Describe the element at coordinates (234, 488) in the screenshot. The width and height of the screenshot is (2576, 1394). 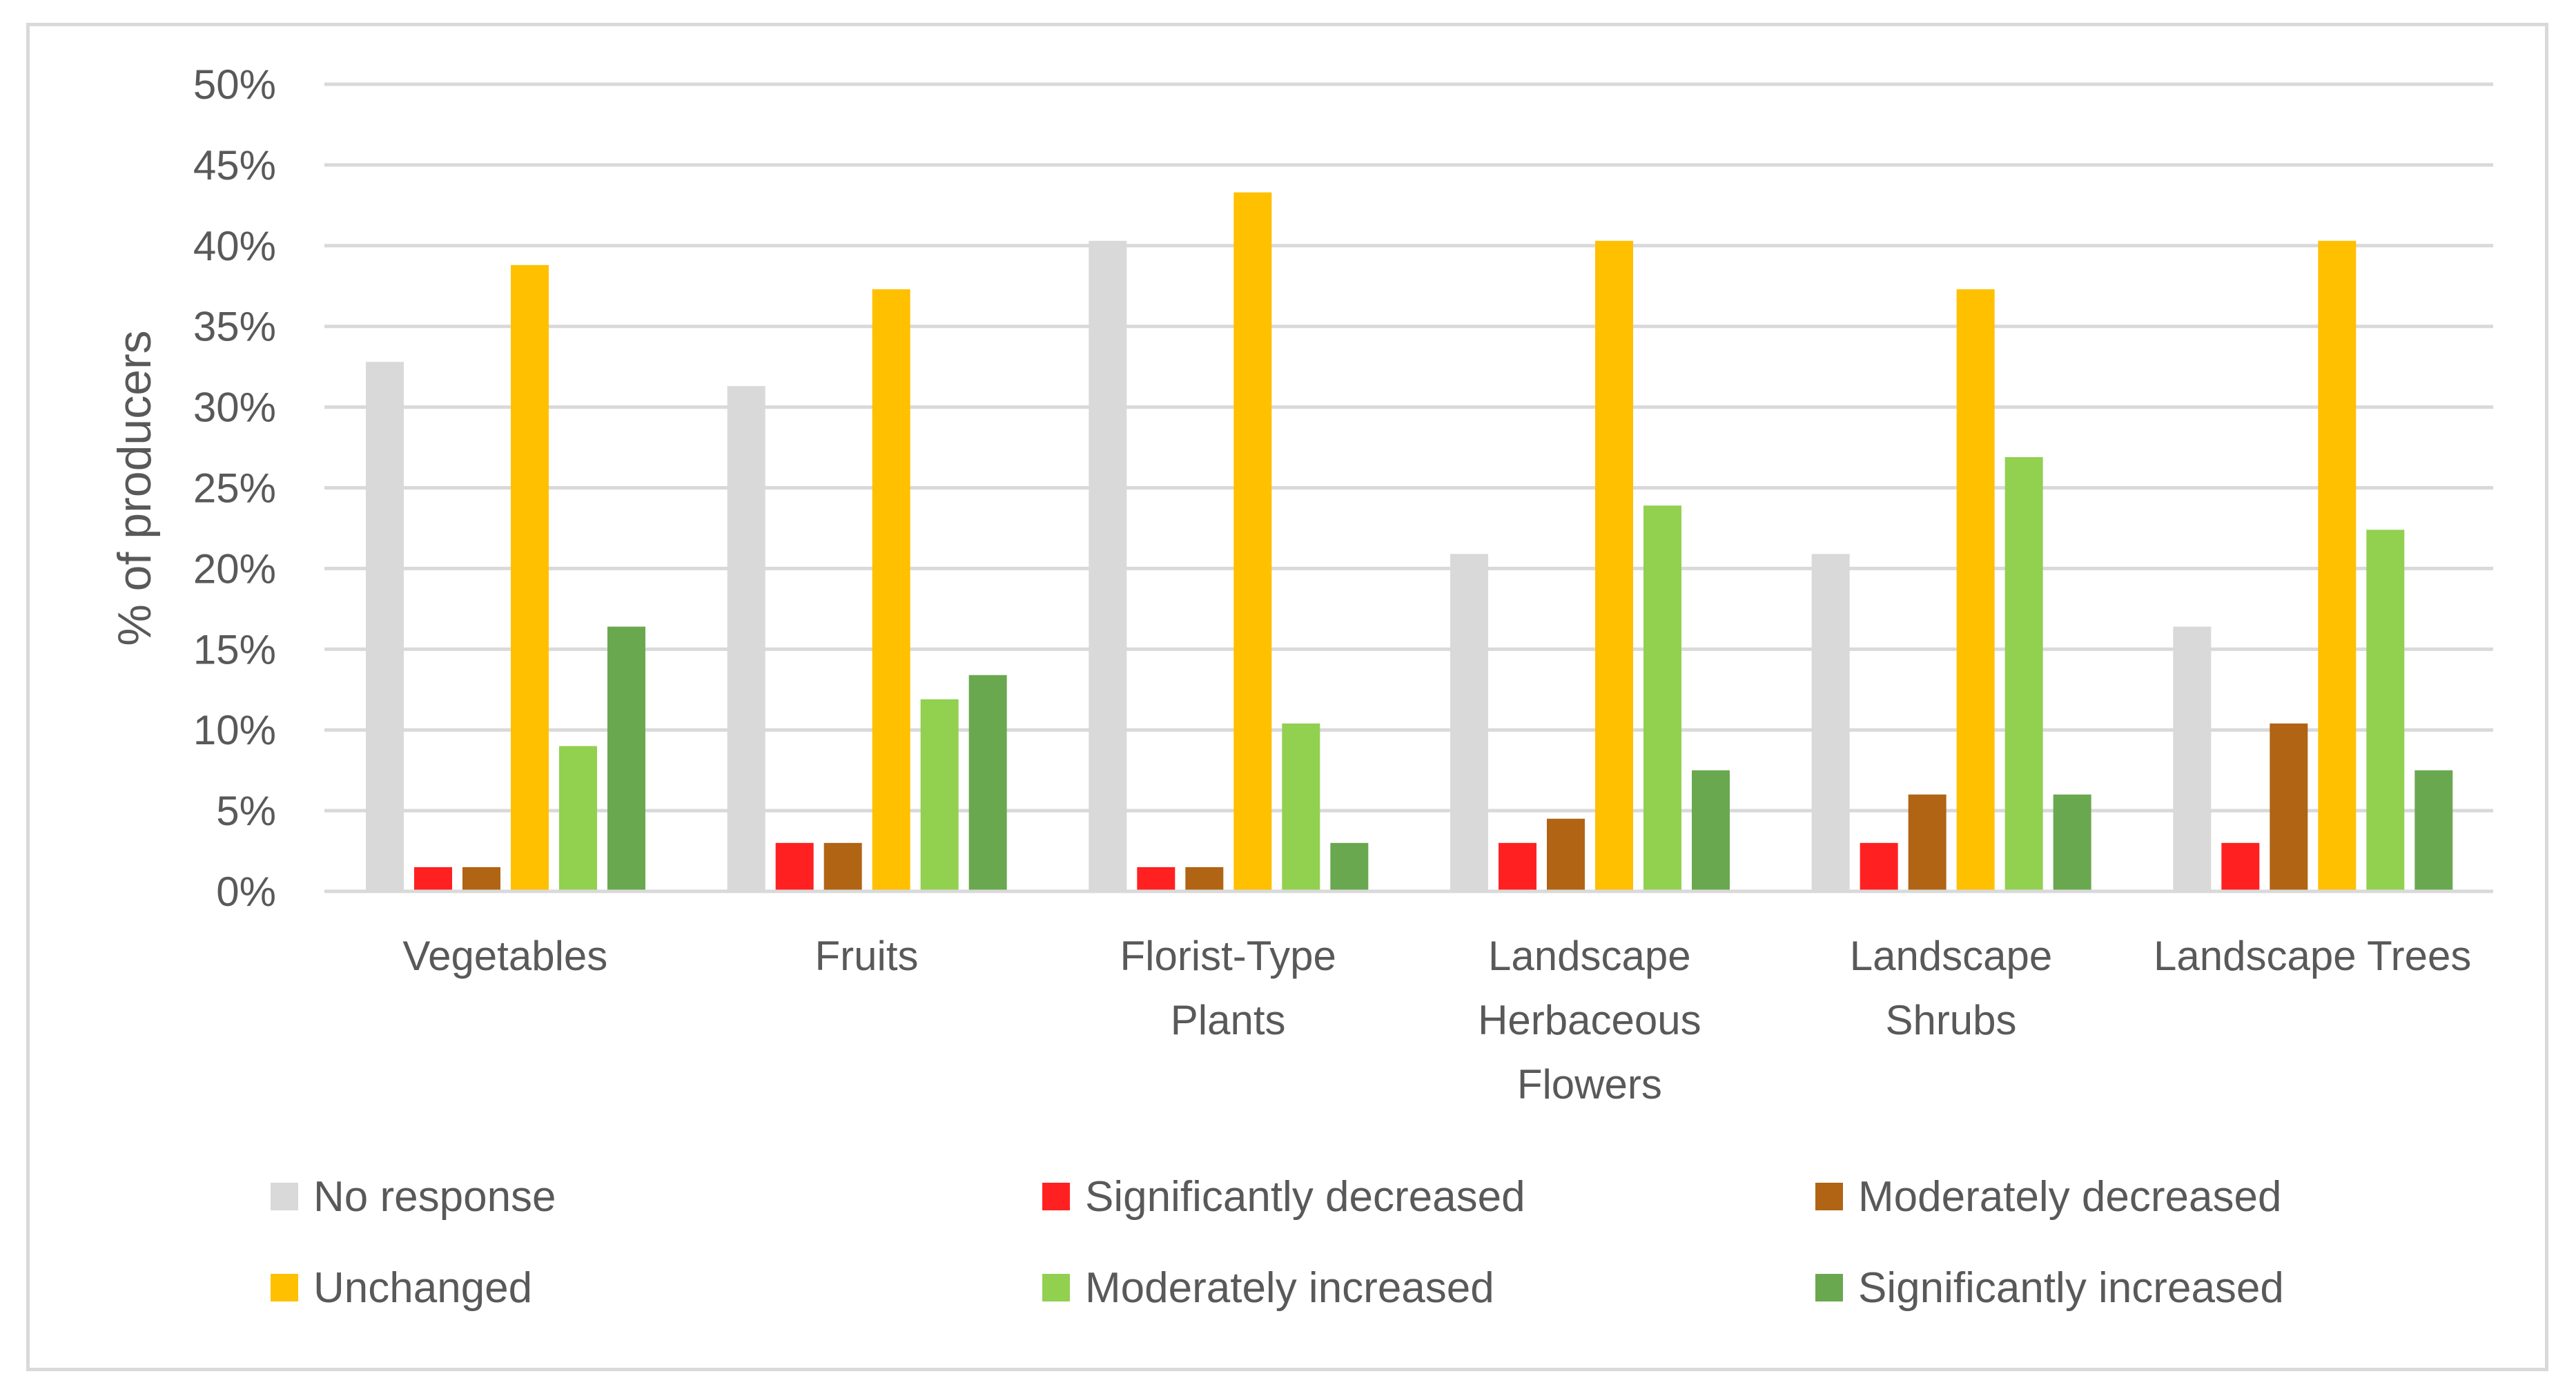
I see `y-tick-label: 25%` at that location.